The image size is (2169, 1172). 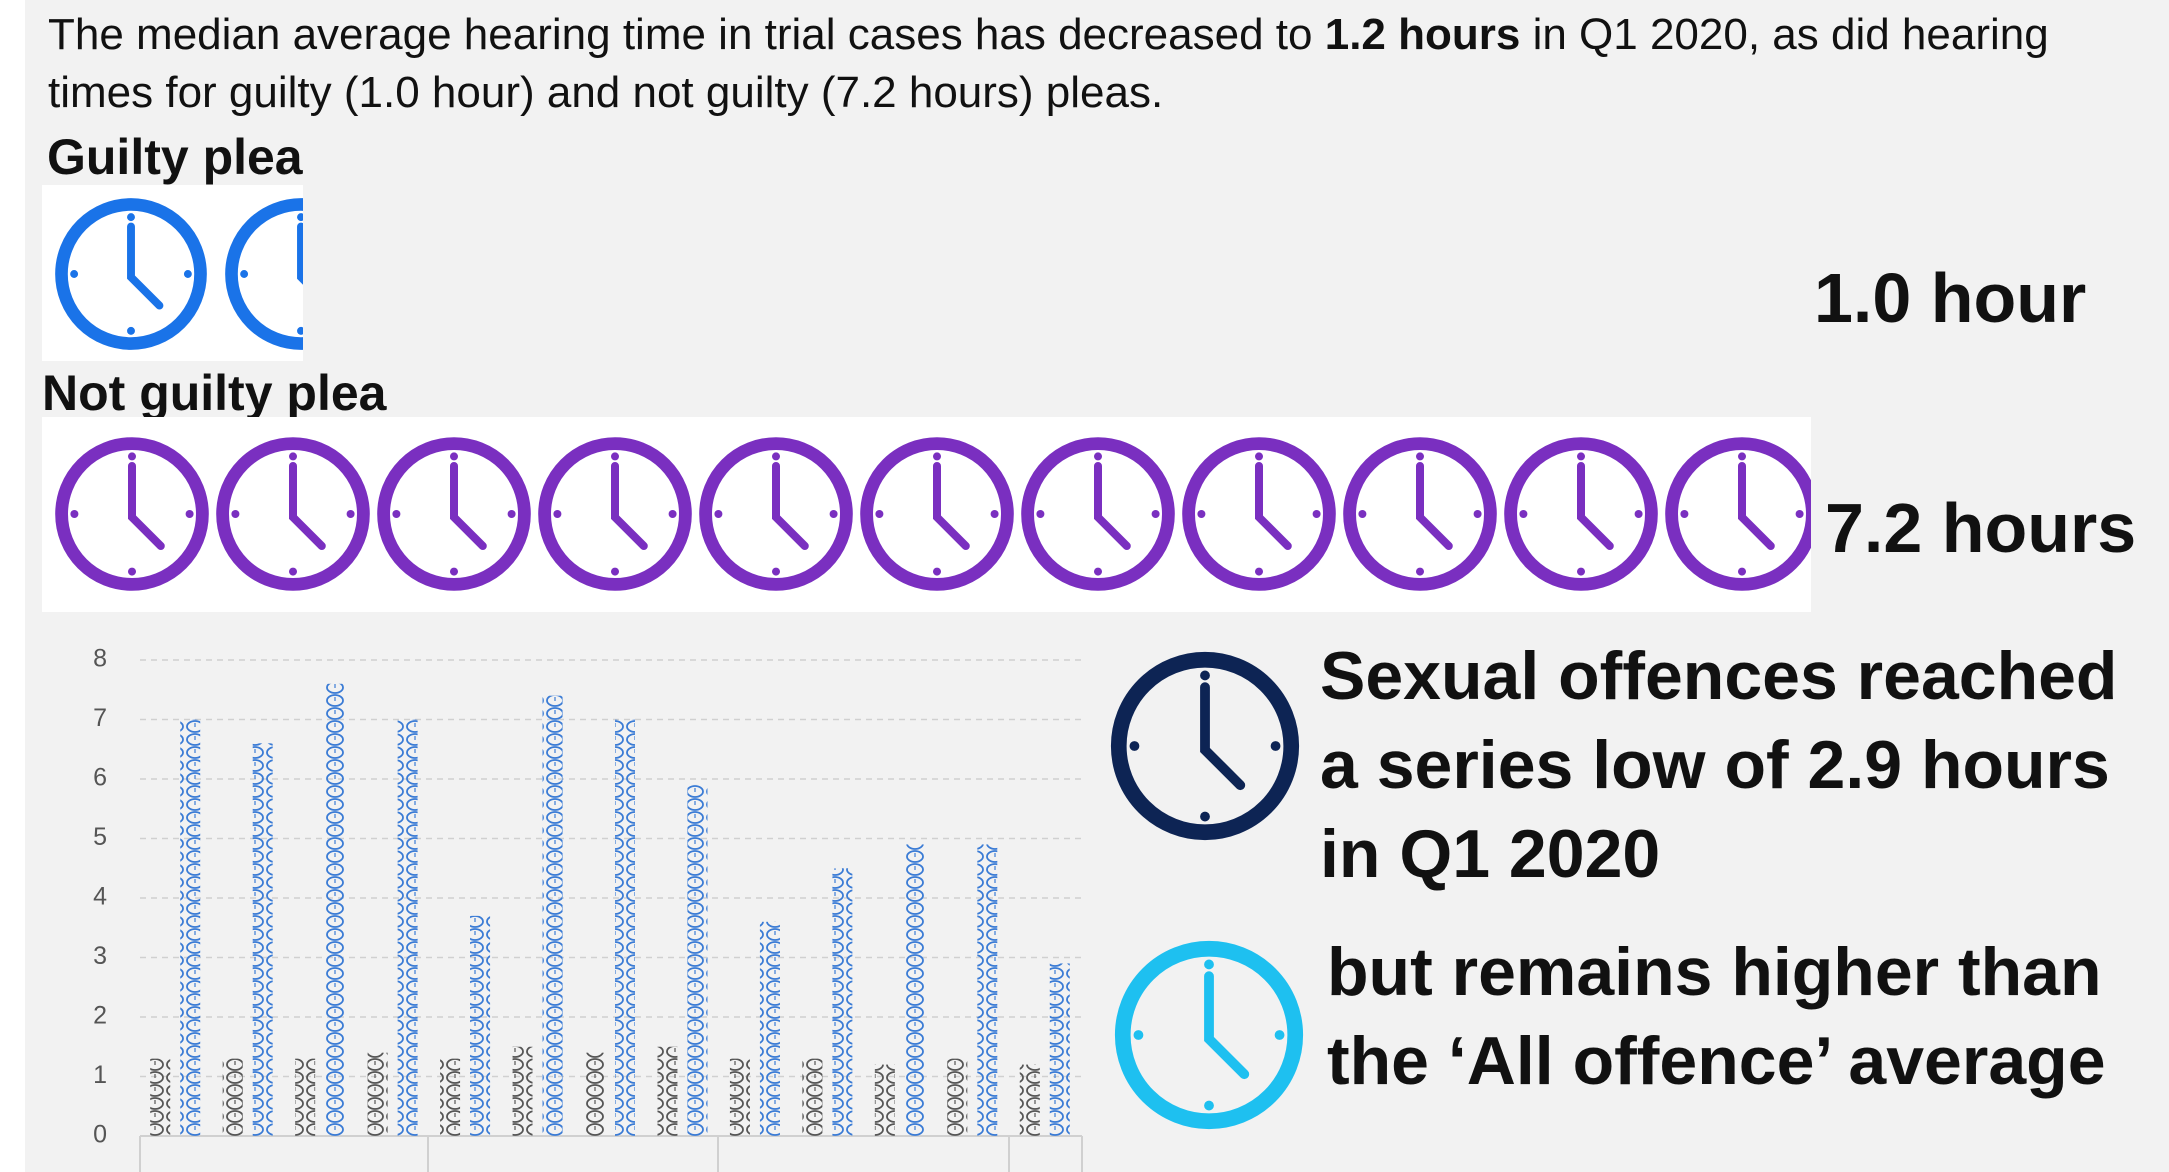 What do you see at coordinates (100, 1075) in the screenshot?
I see `y-tick-label: 1` at bounding box center [100, 1075].